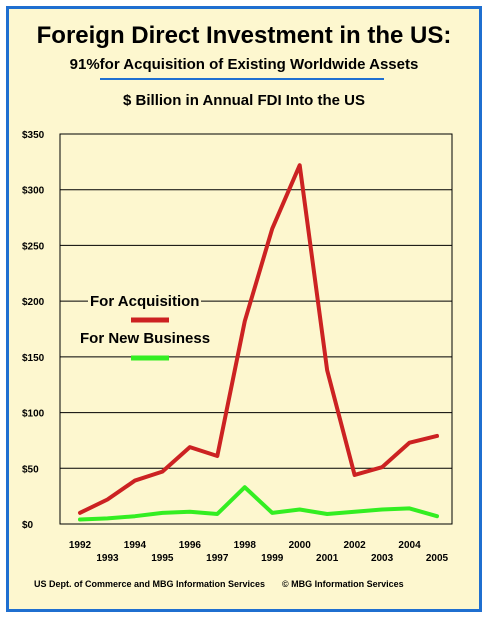  What do you see at coordinates (272, 558) in the screenshot?
I see `x-tick-label: 1999` at bounding box center [272, 558].